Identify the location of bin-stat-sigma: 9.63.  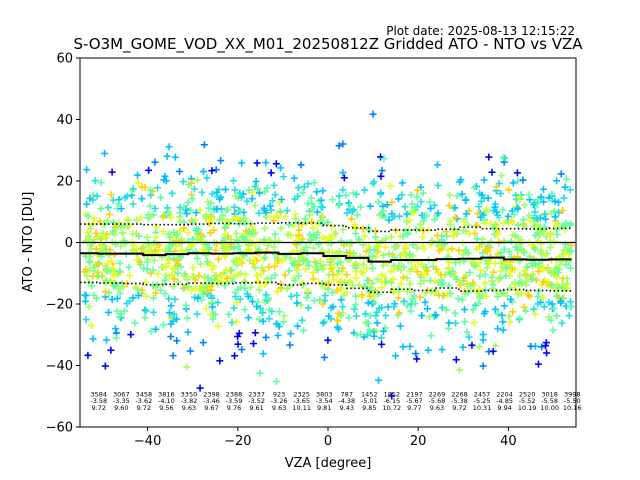
(437, 408).